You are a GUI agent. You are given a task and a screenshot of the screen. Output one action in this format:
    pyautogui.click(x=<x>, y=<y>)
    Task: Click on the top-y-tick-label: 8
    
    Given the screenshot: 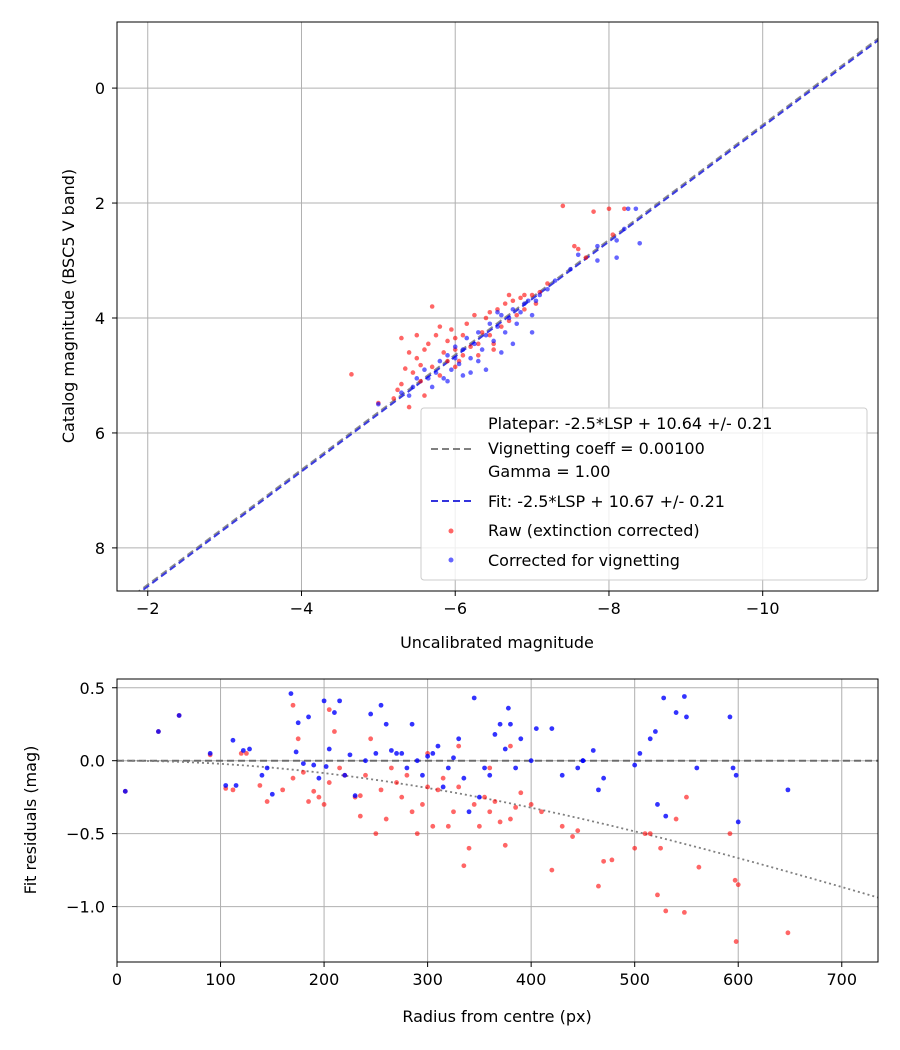 What is the action you would take?
    pyautogui.click(x=100, y=548)
    